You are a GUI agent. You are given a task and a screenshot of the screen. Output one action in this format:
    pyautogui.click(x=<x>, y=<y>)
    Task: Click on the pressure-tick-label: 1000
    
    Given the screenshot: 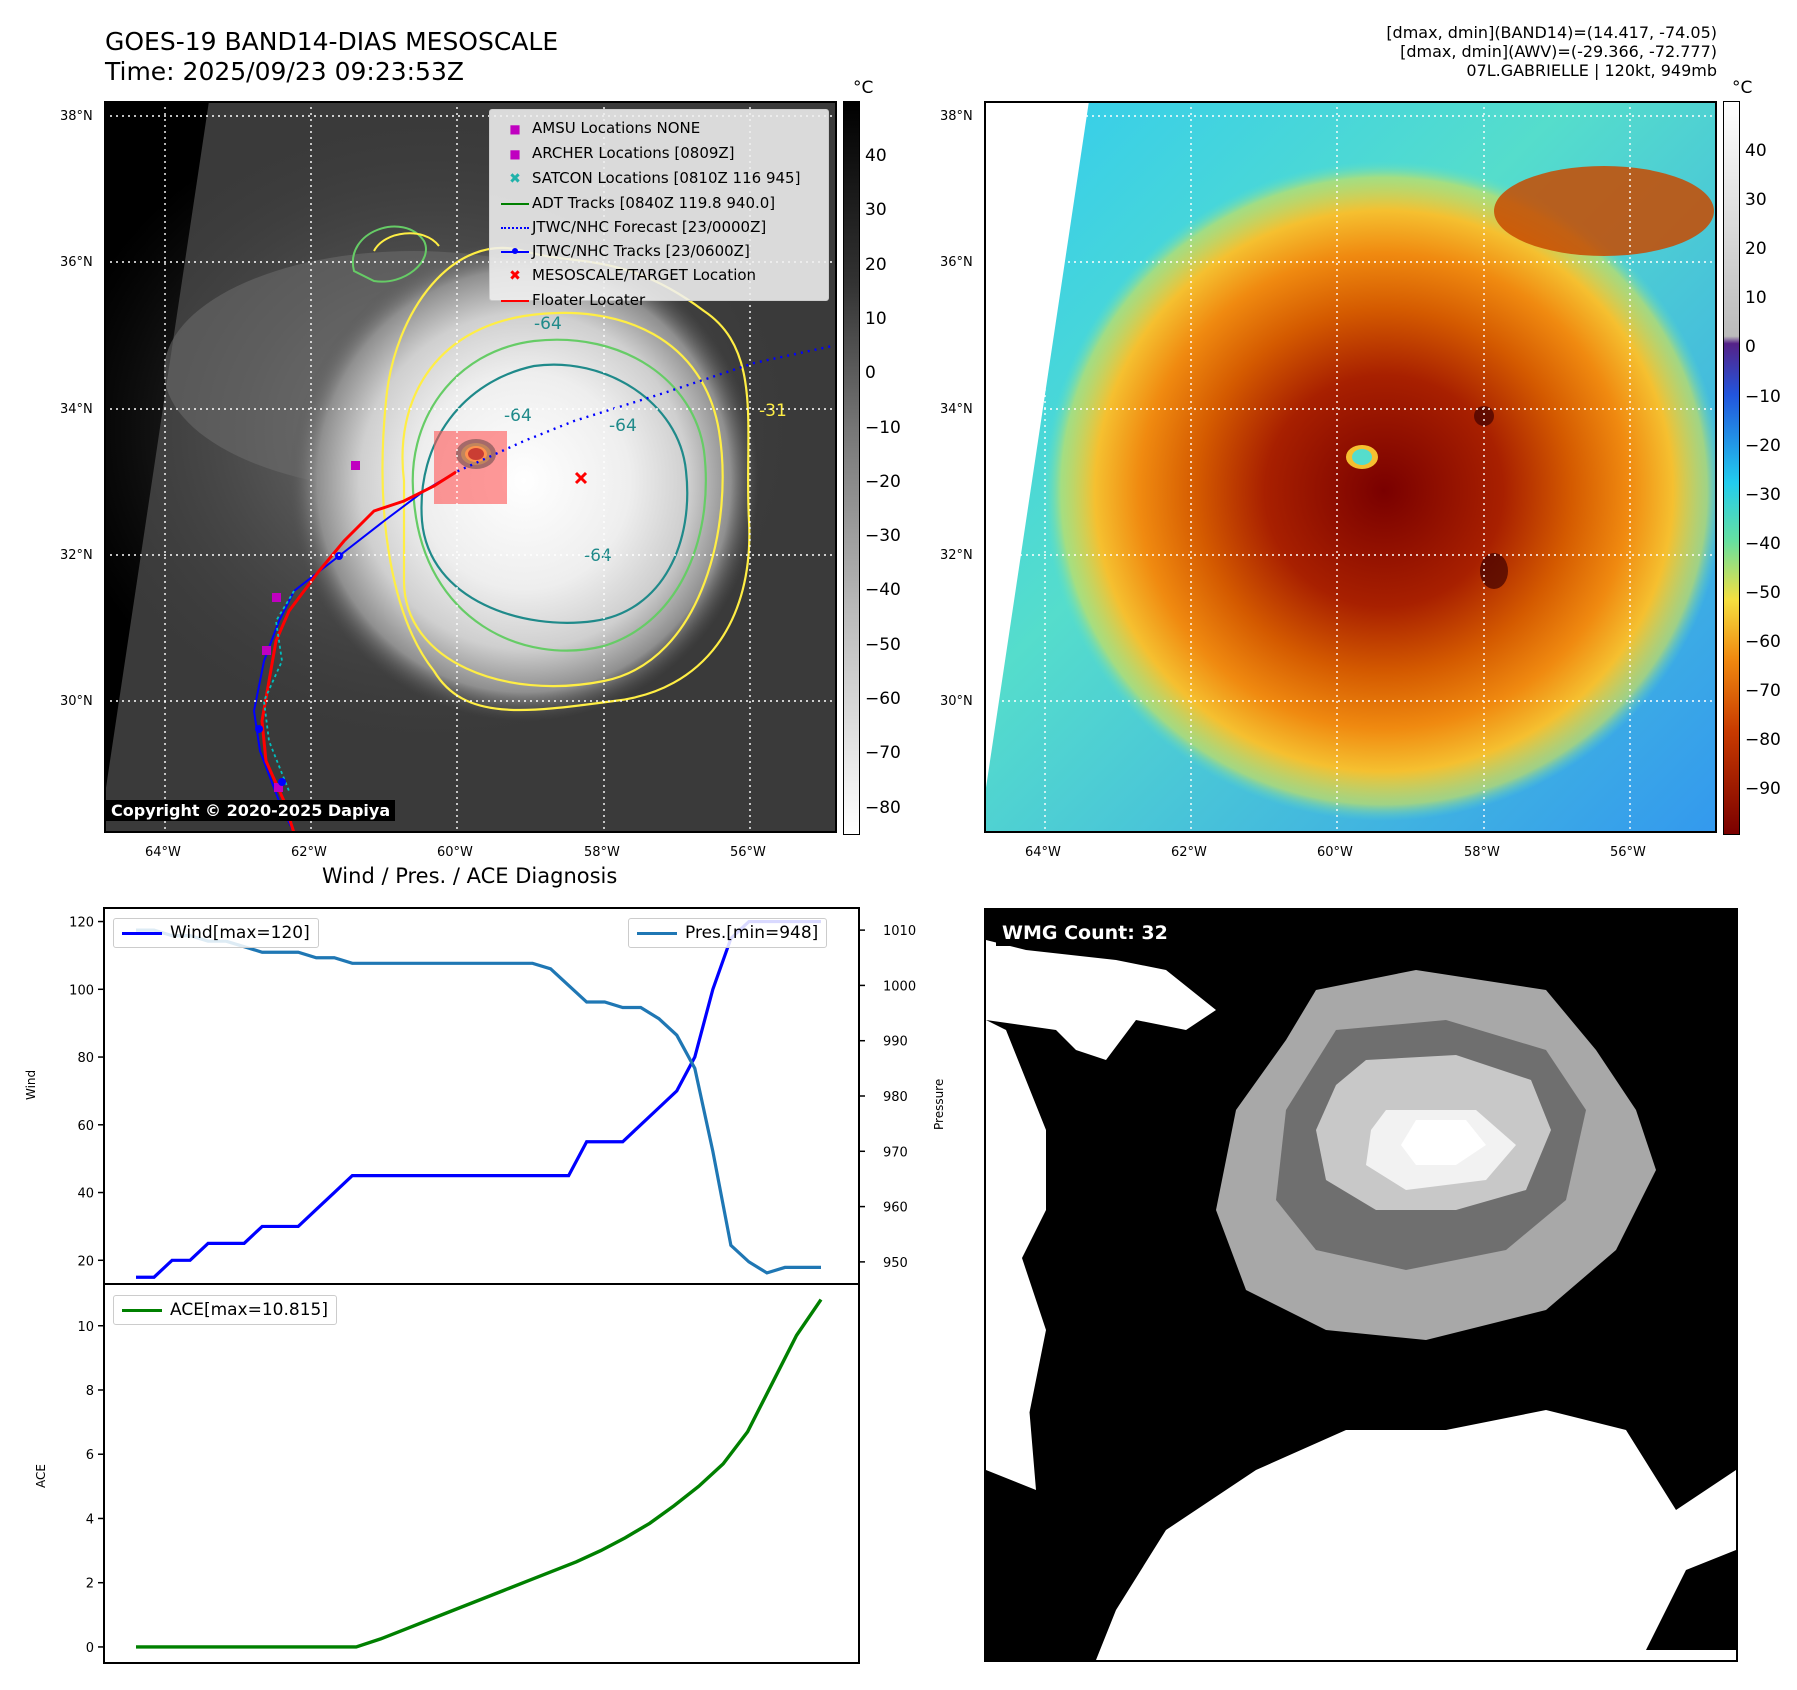 What is the action you would take?
    pyautogui.click(x=899, y=986)
    